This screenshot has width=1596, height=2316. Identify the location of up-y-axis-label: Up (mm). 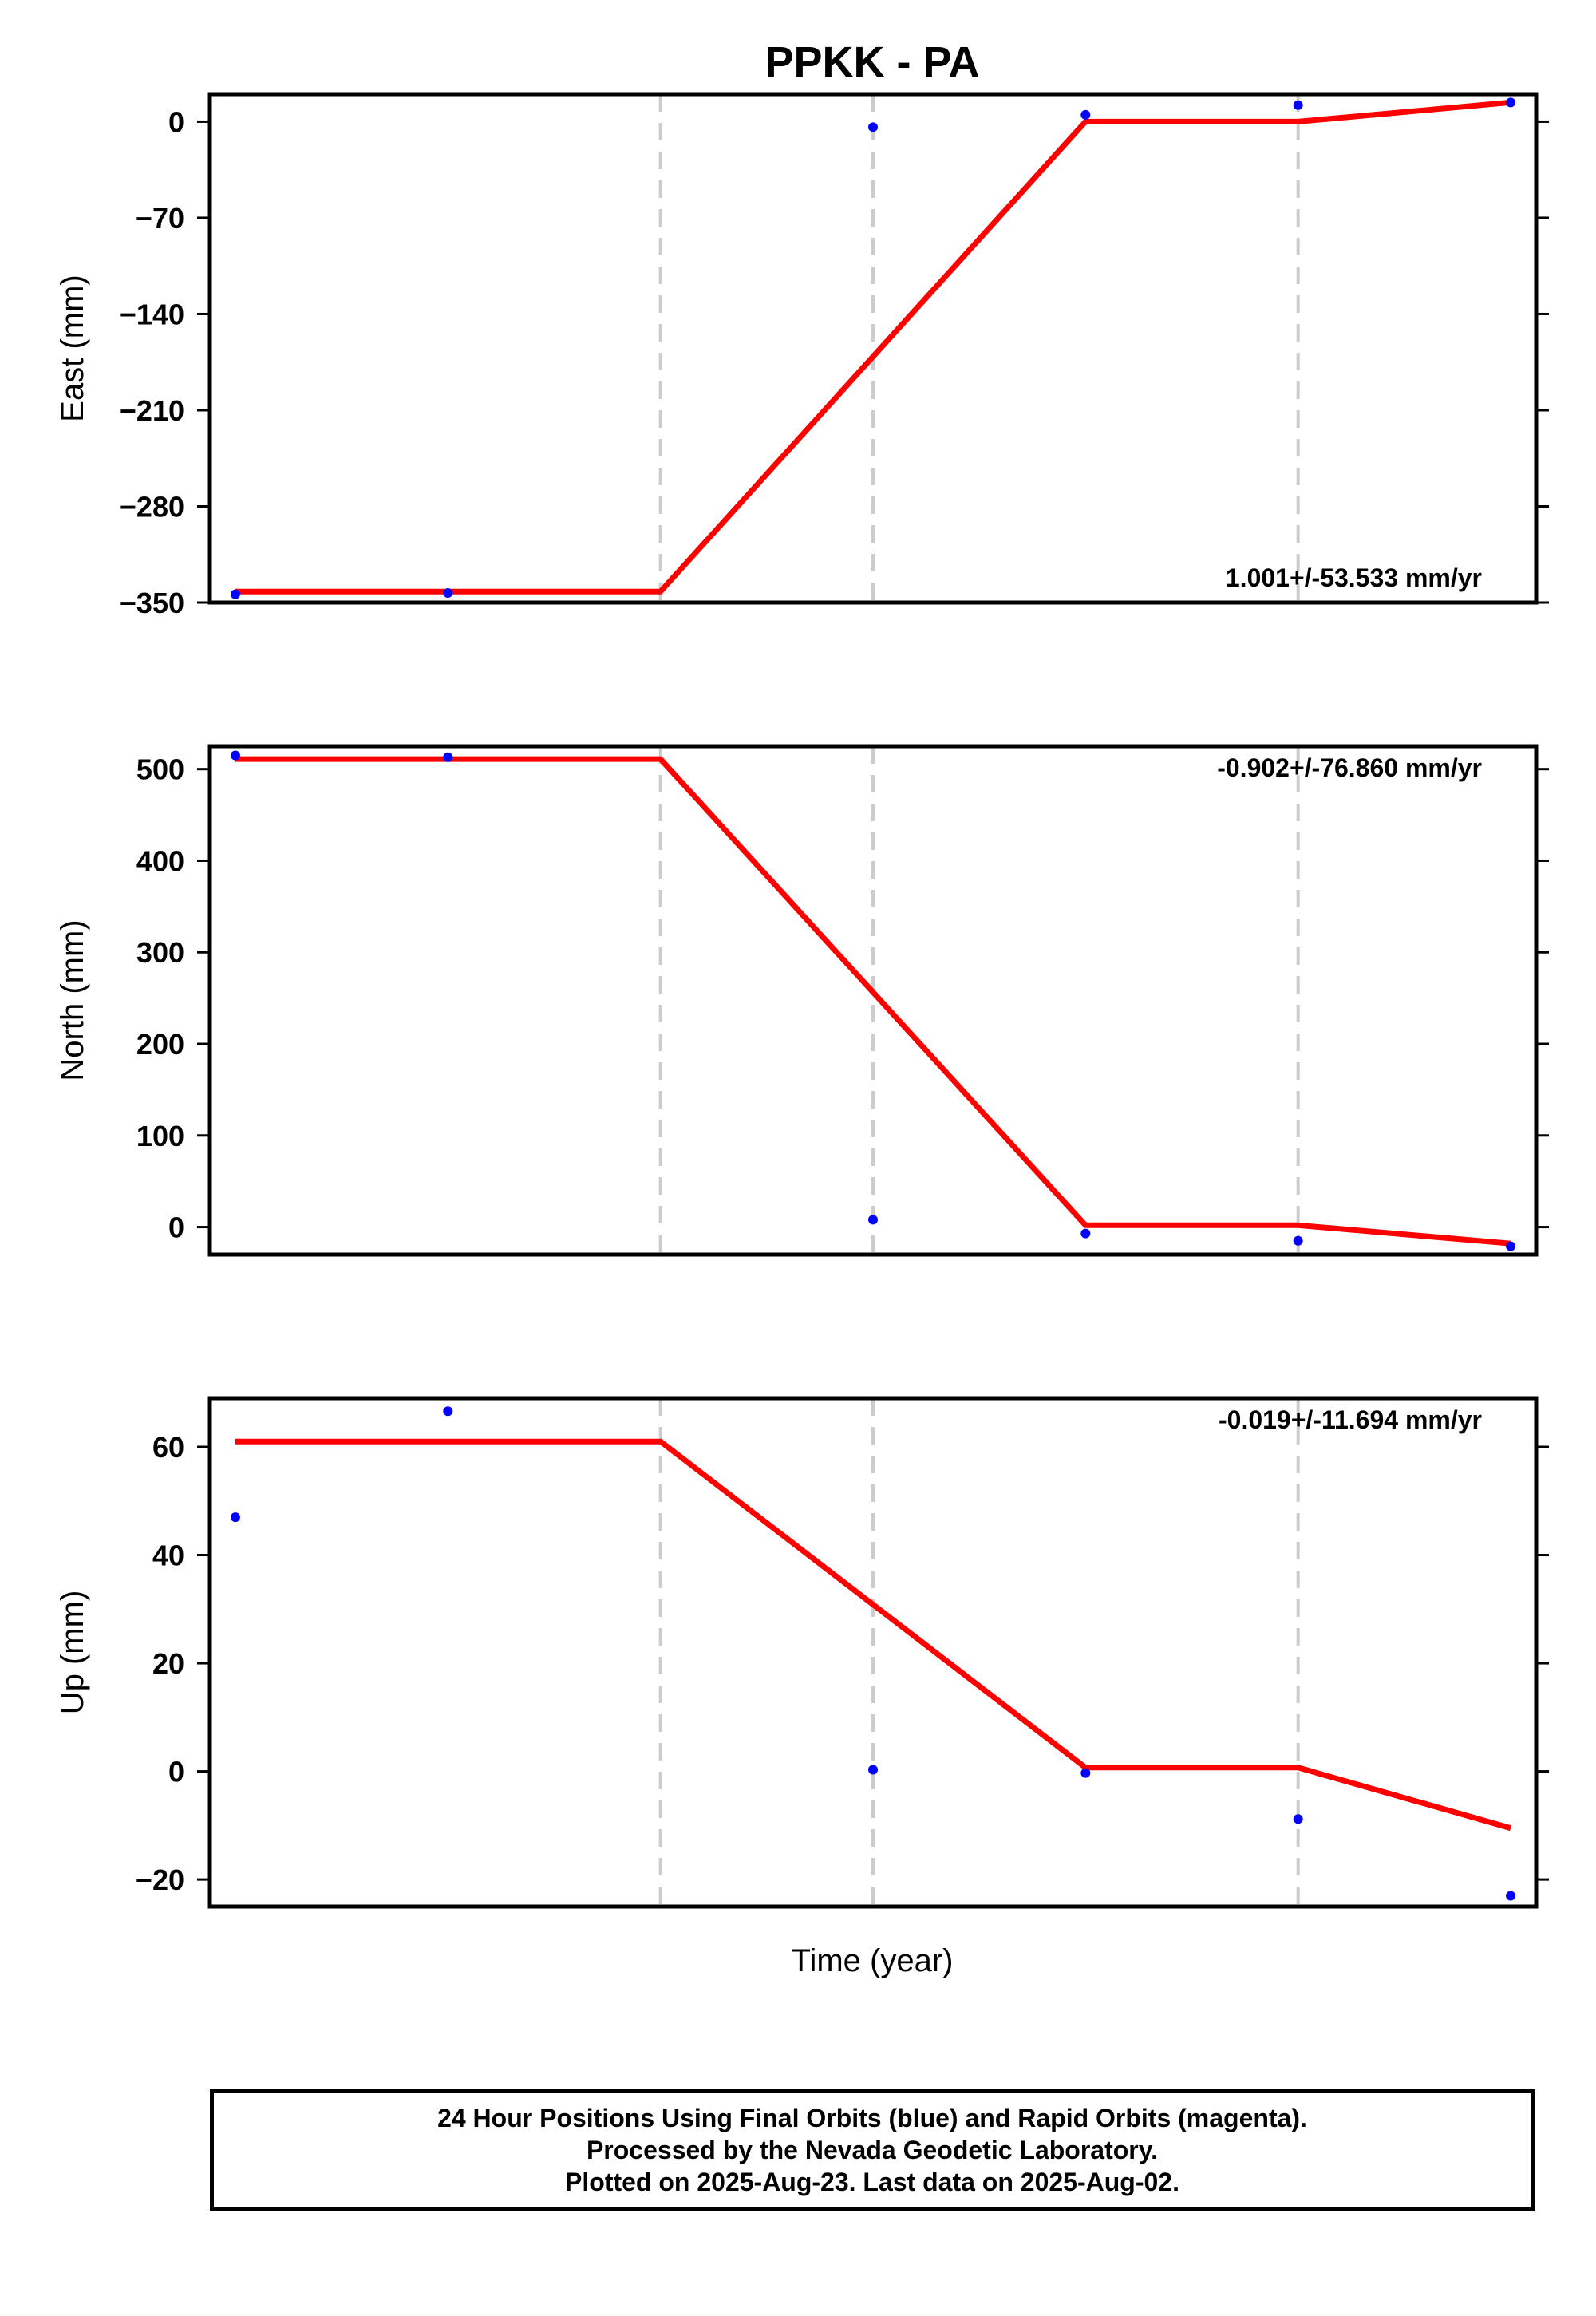
(72, 1653).